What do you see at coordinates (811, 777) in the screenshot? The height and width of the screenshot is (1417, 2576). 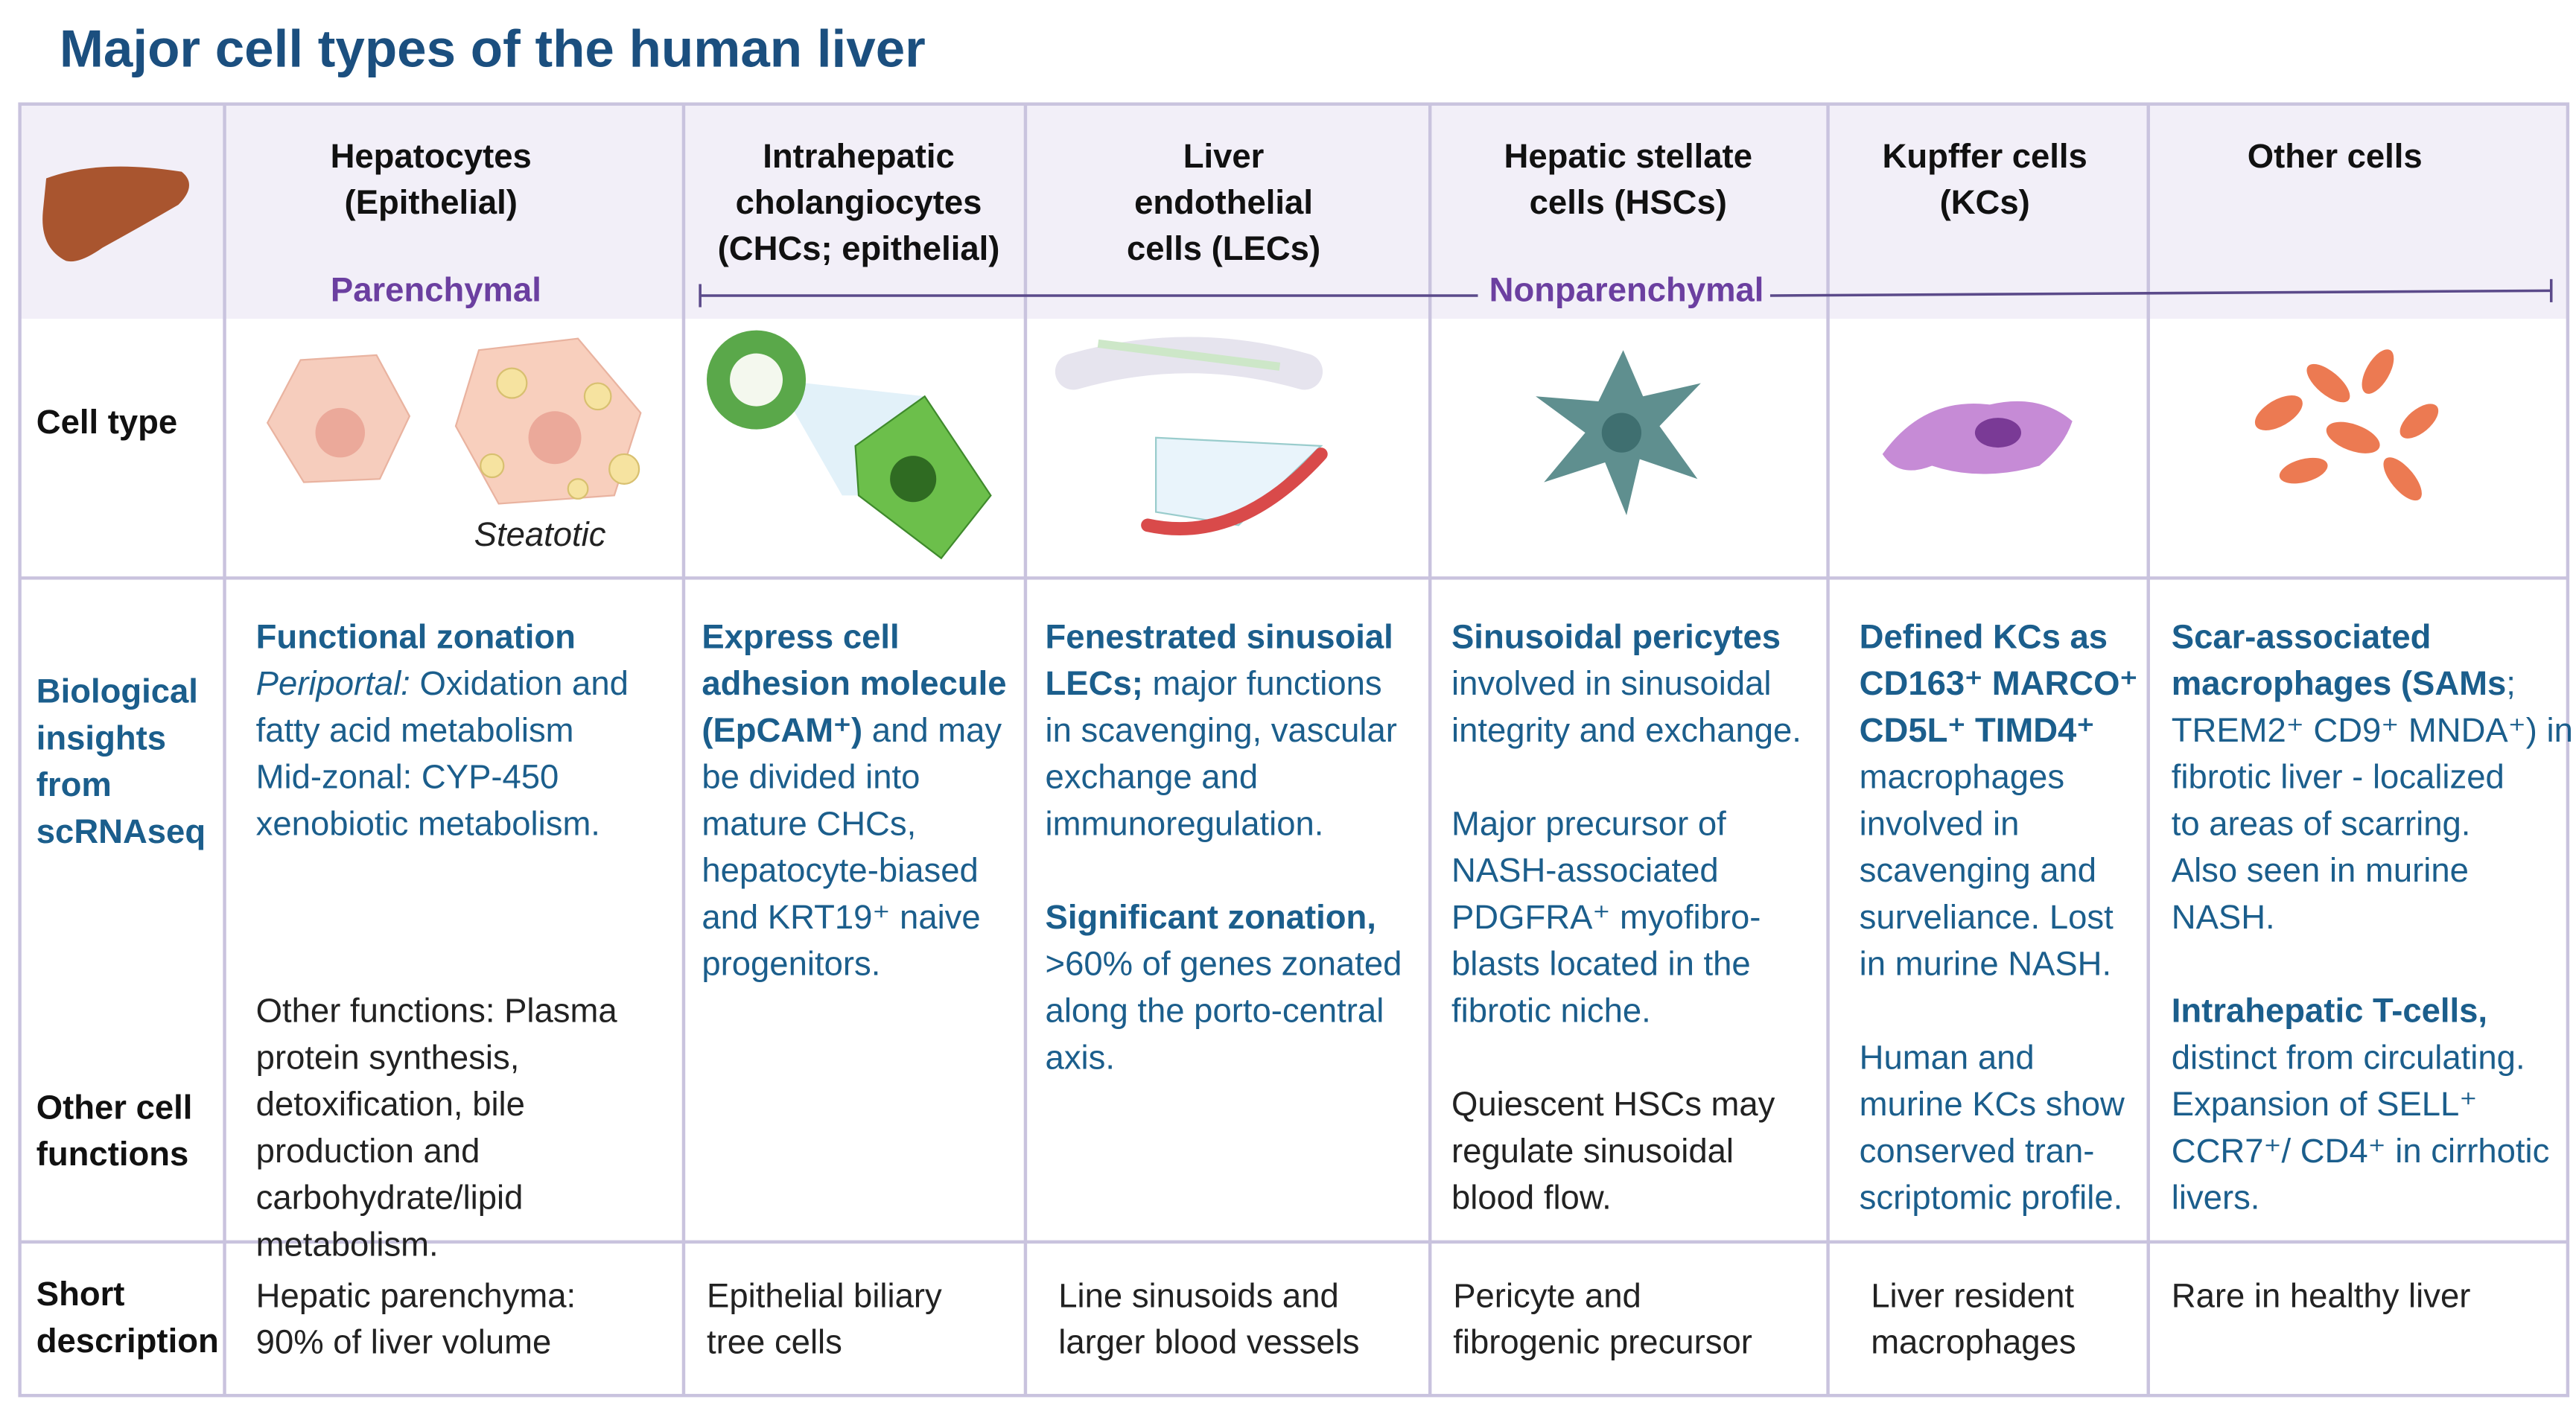 I see `cell-text: be divided into` at bounding box center [811, 777].